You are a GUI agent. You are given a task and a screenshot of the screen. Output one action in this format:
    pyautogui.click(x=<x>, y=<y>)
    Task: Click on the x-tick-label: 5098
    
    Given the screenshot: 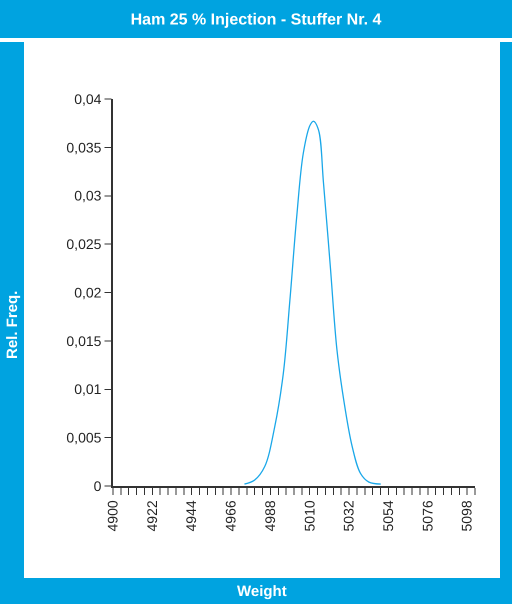 What is the action you would take?
    pyautogui.click(x=466, y=516)
    